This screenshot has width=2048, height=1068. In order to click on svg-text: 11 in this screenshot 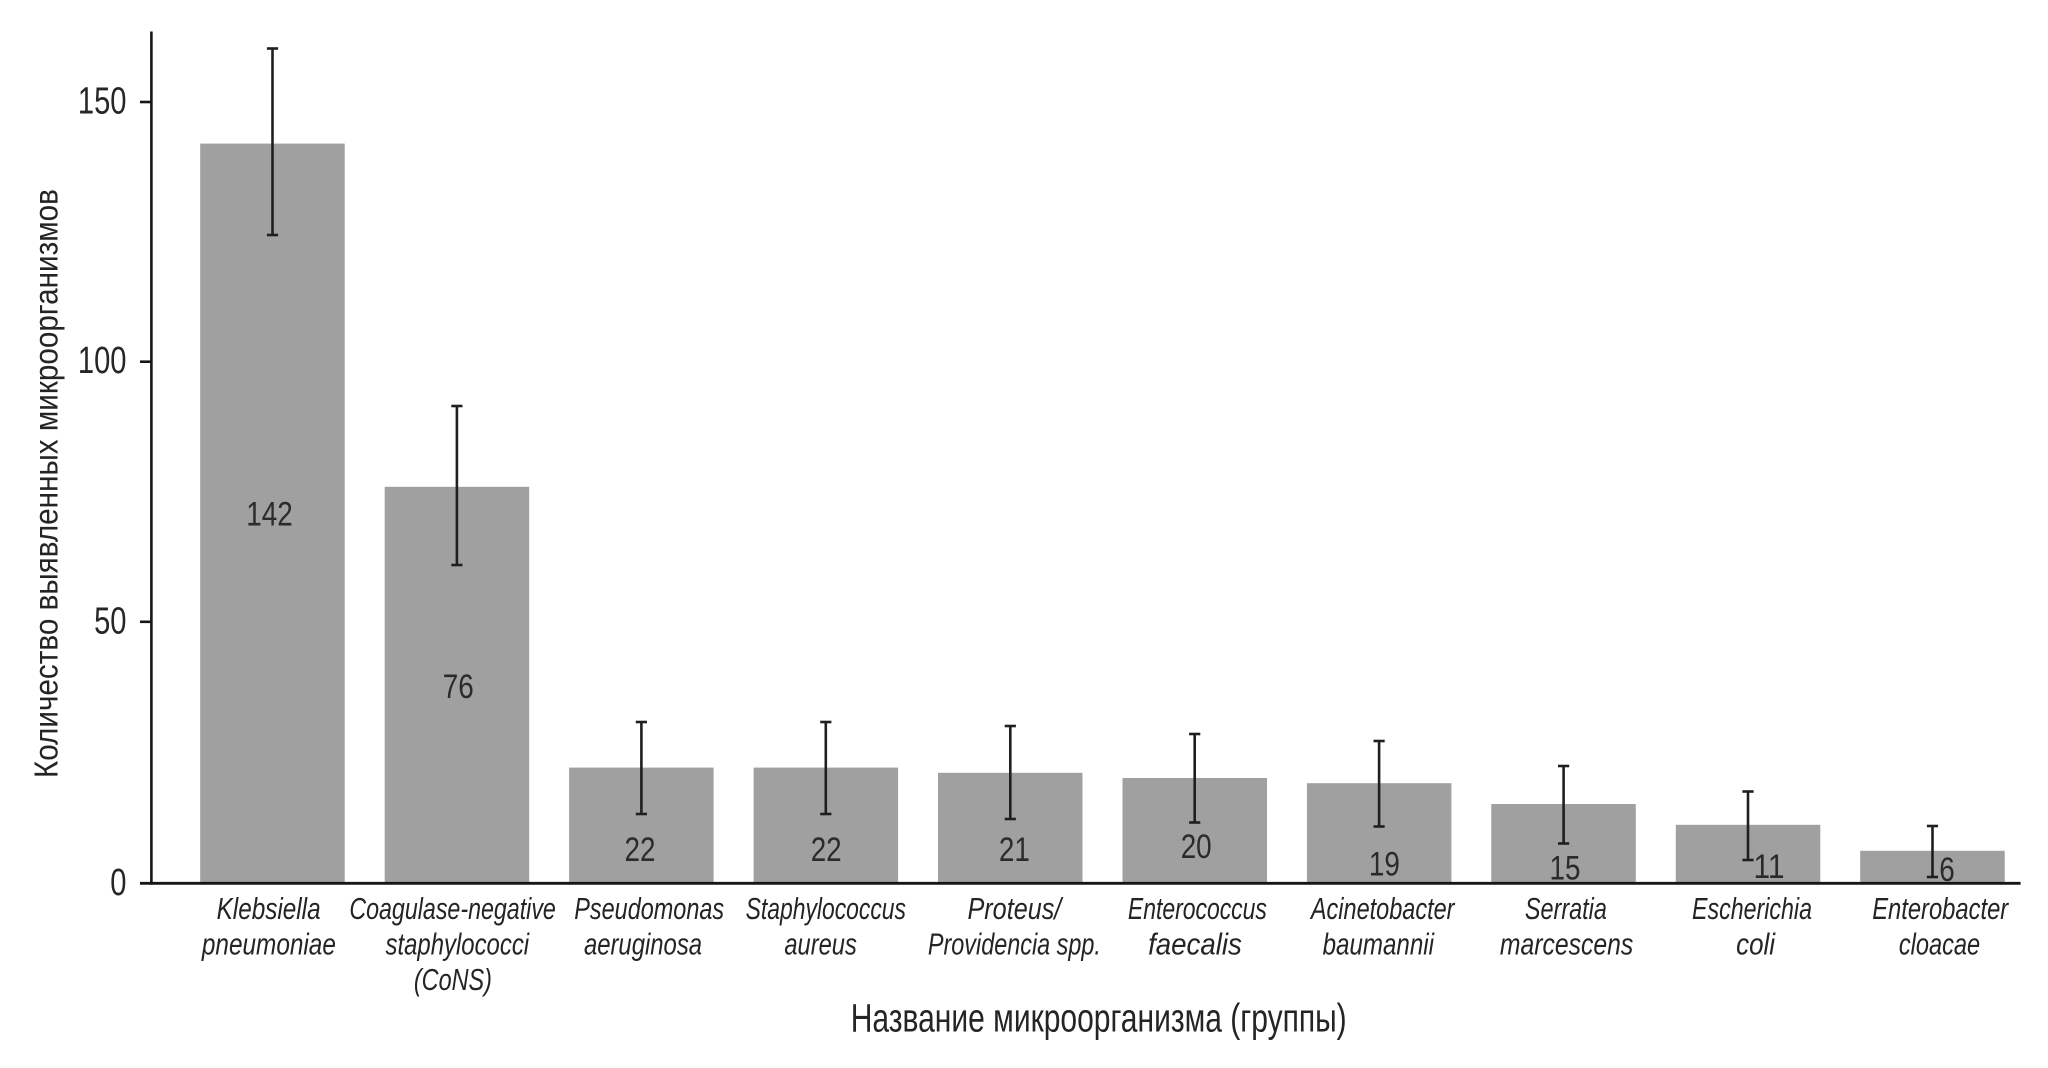, I will do `click(1769, 867)`.